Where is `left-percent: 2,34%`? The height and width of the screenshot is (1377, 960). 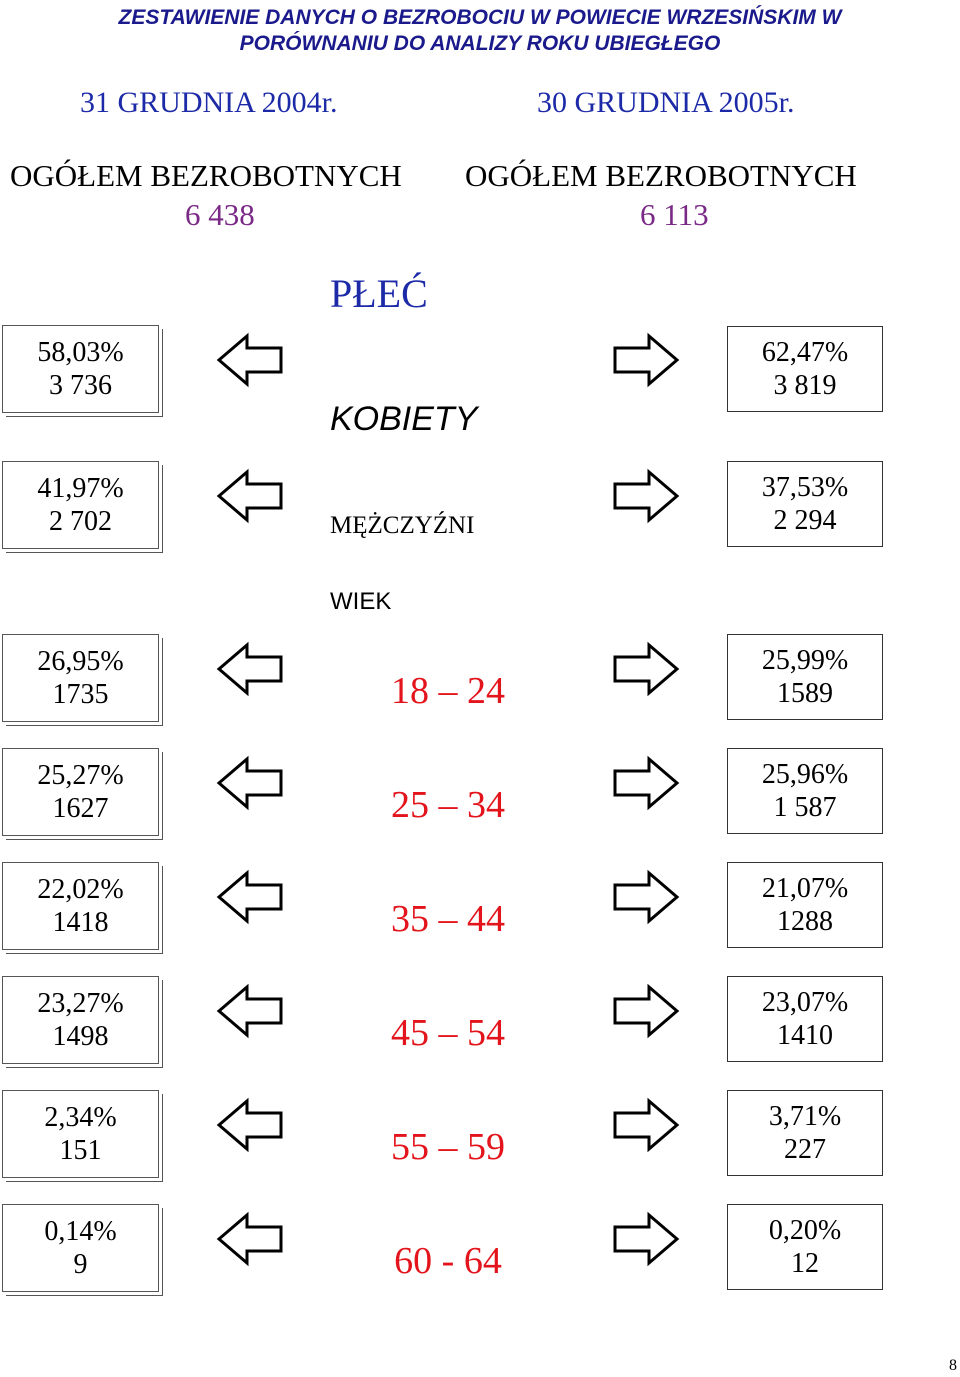
left-percent: 2,34% is located at coordinates (80, 1117).